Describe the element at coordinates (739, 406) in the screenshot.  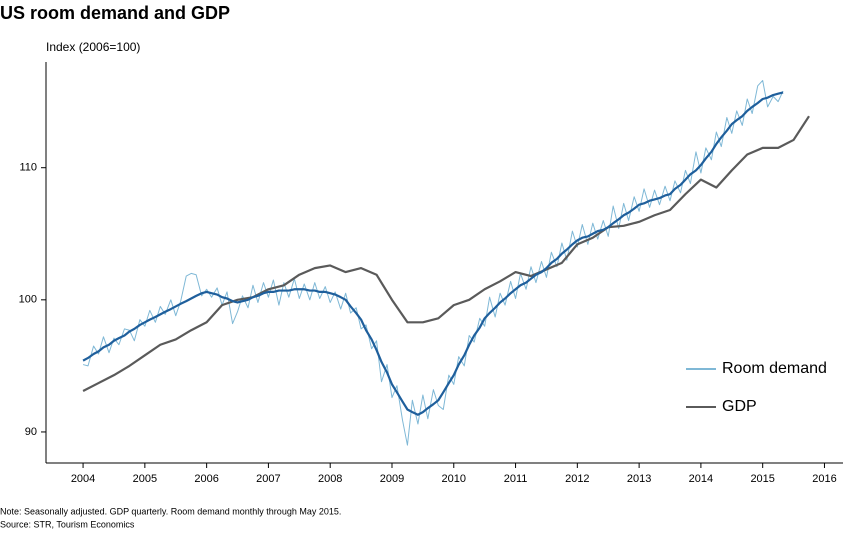
I see `legend-label: GDP` at that location.